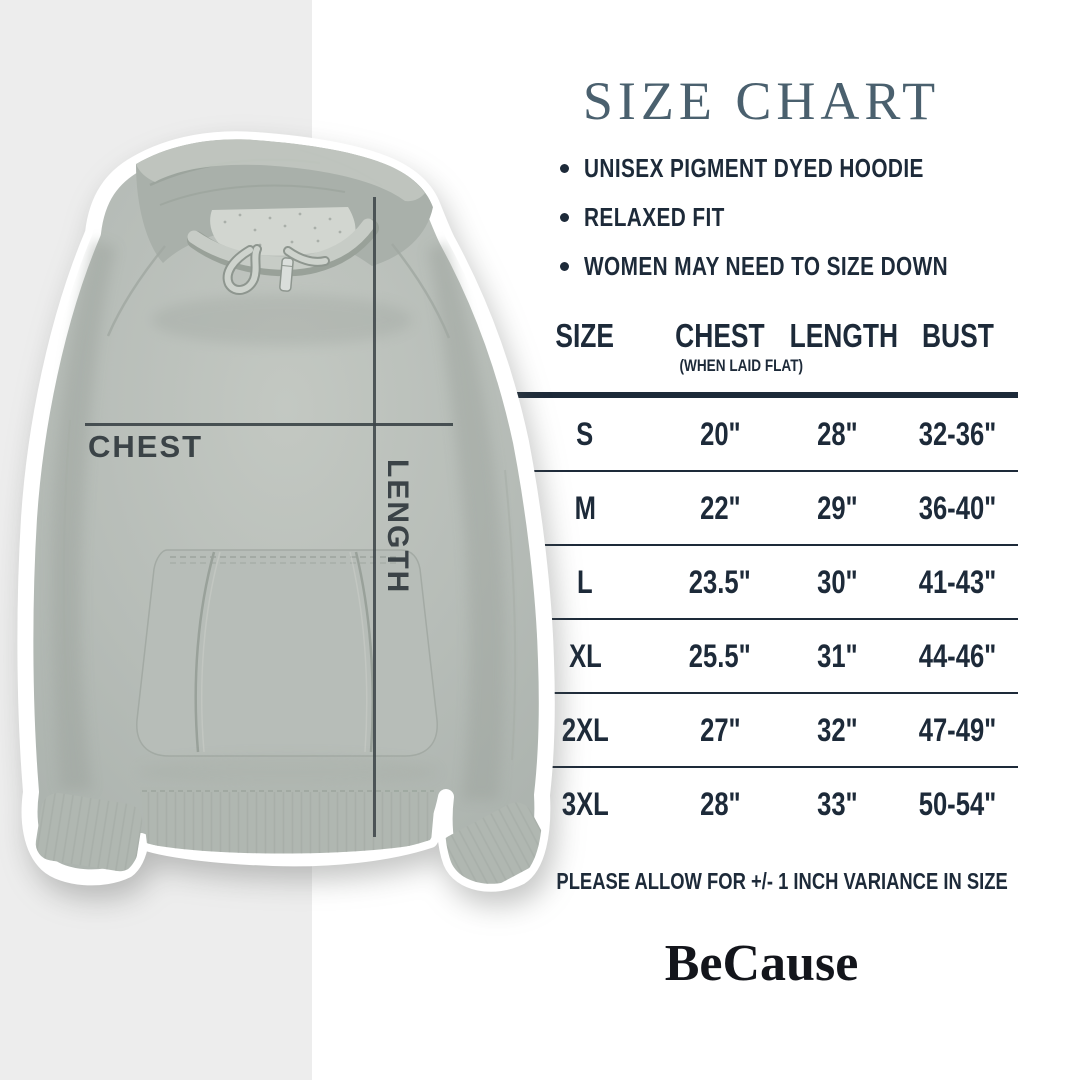  What do you see at coordinates (958, 655) in the screenshot?
I see `cell-bust: 44-46"` at bounding box center [958, 655].